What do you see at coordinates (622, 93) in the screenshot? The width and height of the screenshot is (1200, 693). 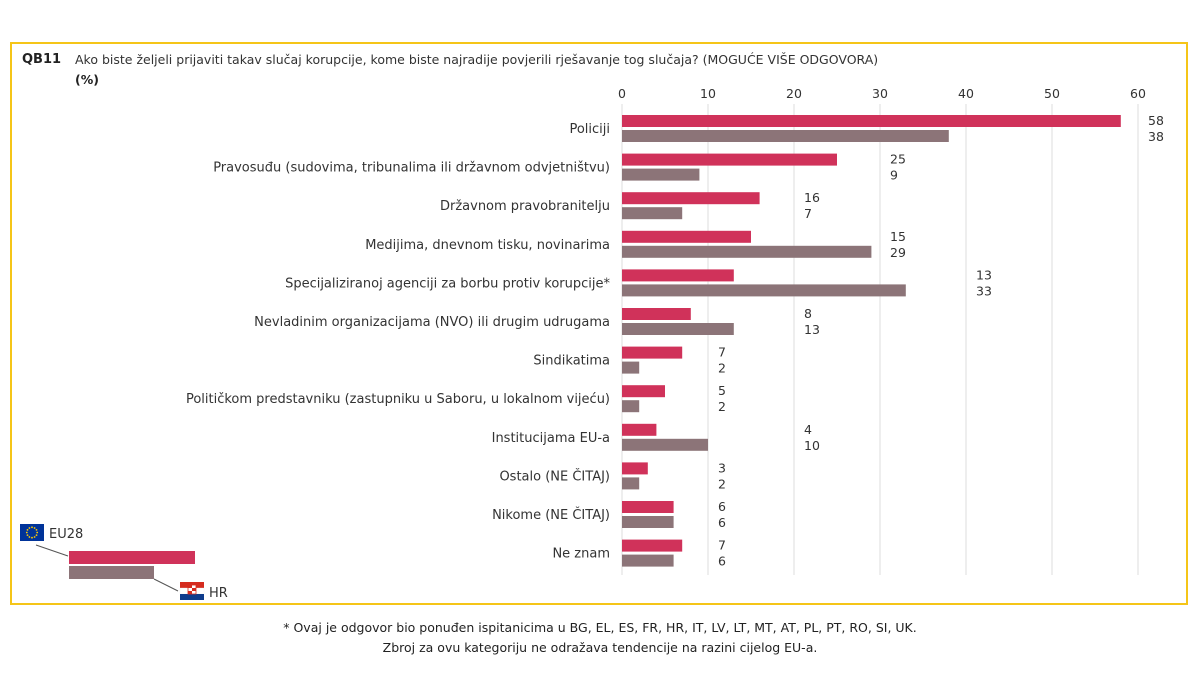 I see `x-tick-label: 0` at bounding box center [622, 93].